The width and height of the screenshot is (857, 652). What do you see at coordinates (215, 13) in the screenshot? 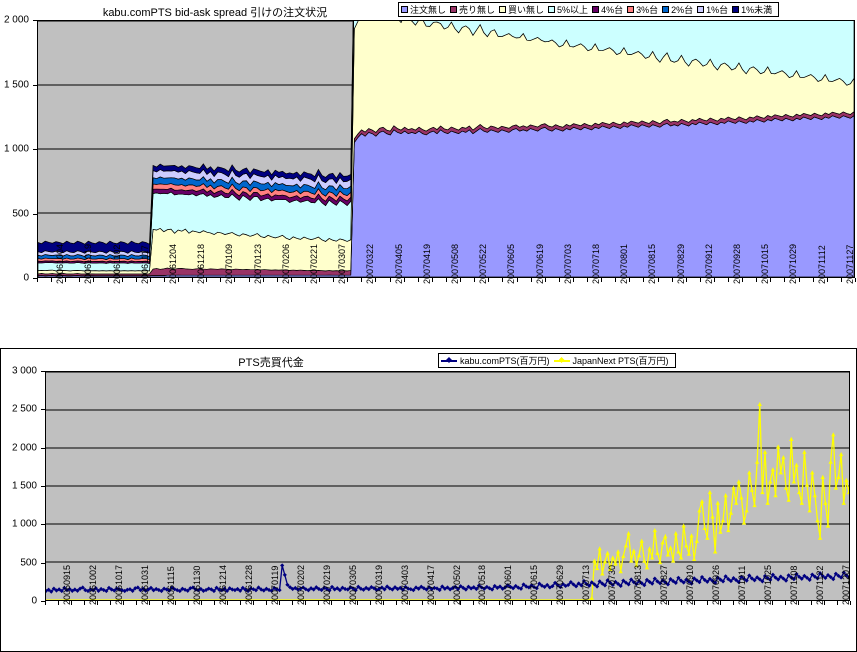
I see `top-chart-title: kabu.comPTS bid-ask spread 引けの注文状況` at bounding box center [215, 13].